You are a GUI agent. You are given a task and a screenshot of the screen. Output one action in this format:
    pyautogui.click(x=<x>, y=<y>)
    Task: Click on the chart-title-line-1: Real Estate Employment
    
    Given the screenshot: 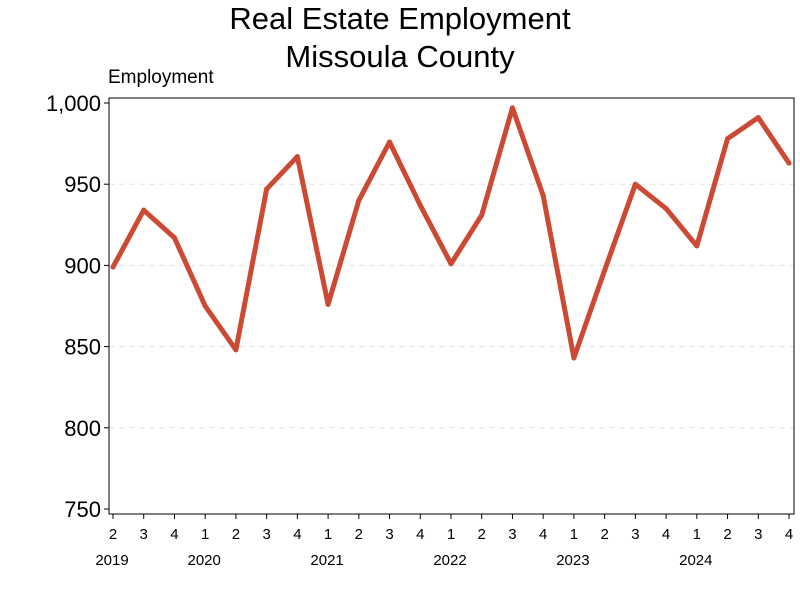 What is the action you would take?
    pyautogui.click(x=400, y=18)
    